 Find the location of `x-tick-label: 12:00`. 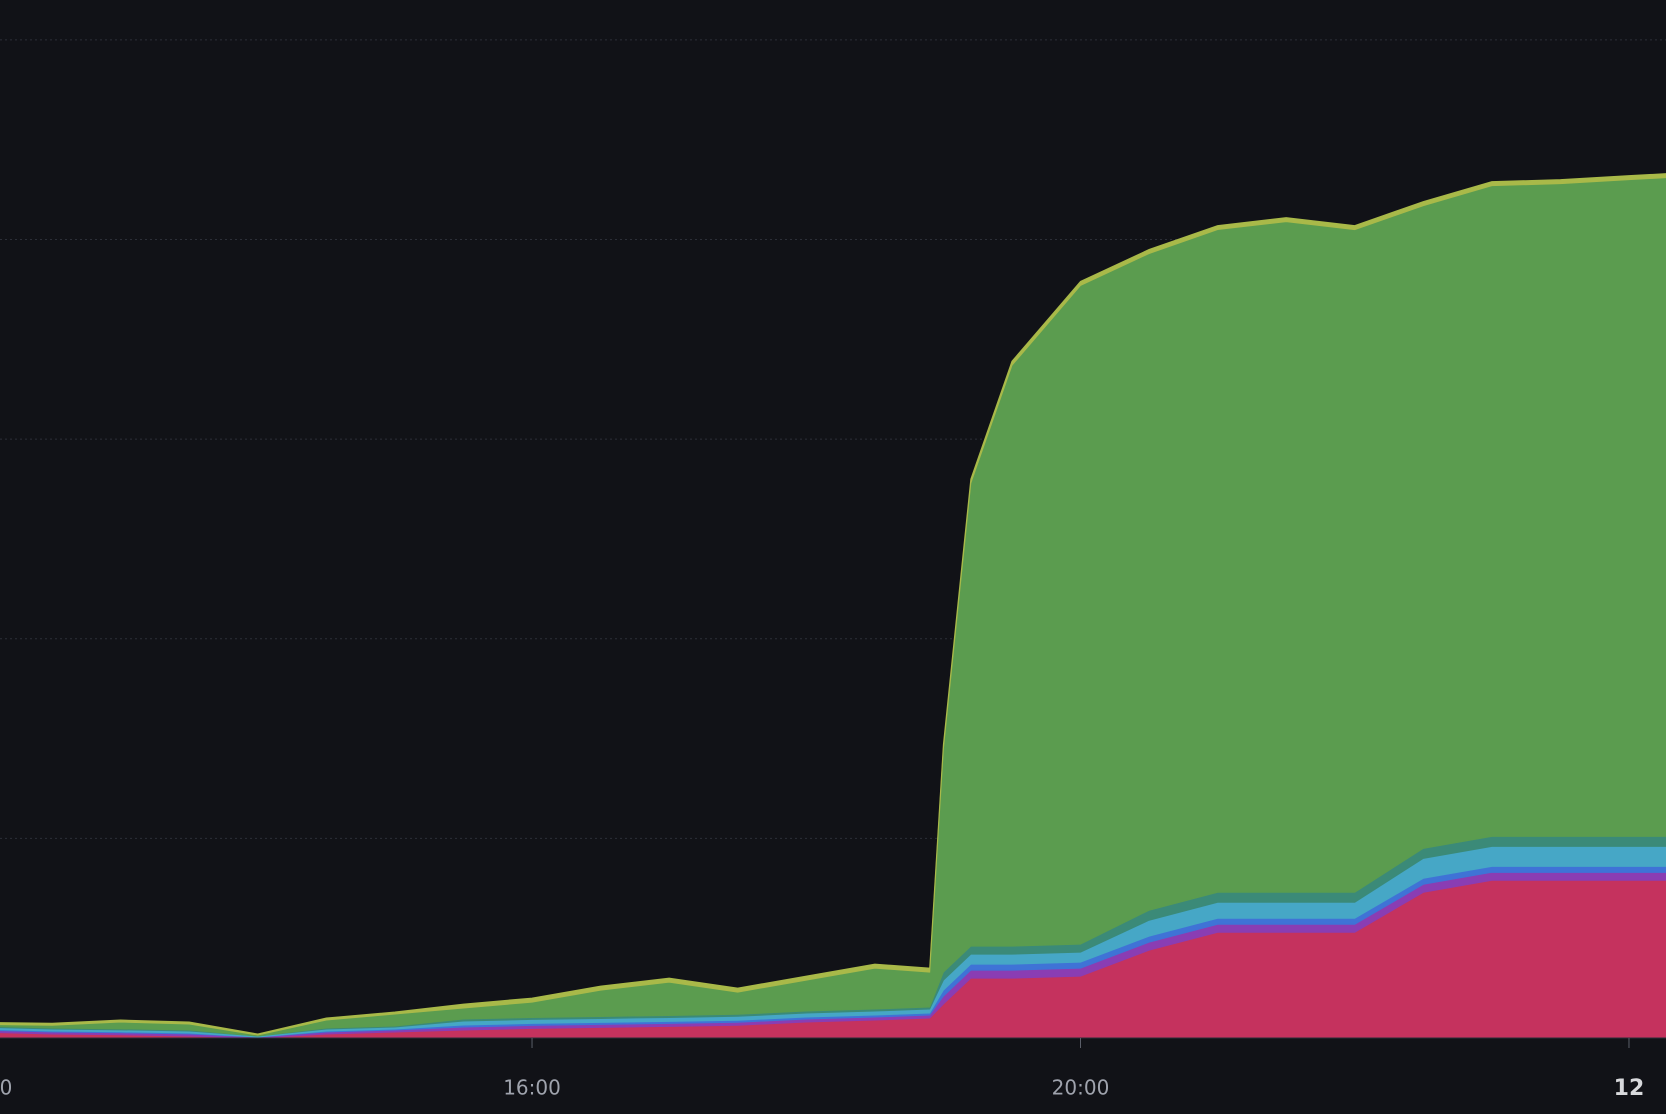

x-tick-label: 12:00 is located at coordinates (6, 1088).